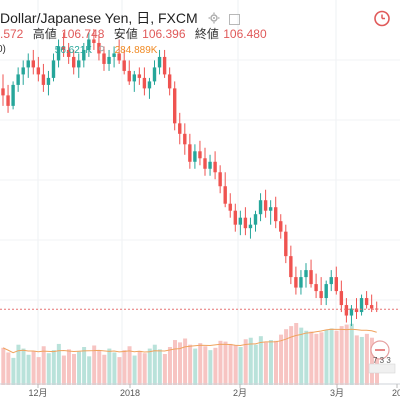 This screenshot has width=400, height=400. I want to click on maximize-box-icon, so click(235, 19).